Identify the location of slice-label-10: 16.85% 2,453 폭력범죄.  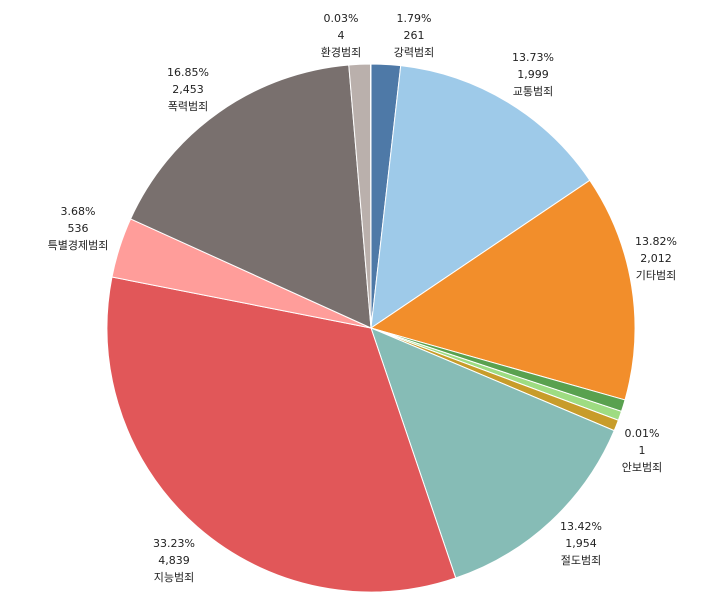
(188, 89).